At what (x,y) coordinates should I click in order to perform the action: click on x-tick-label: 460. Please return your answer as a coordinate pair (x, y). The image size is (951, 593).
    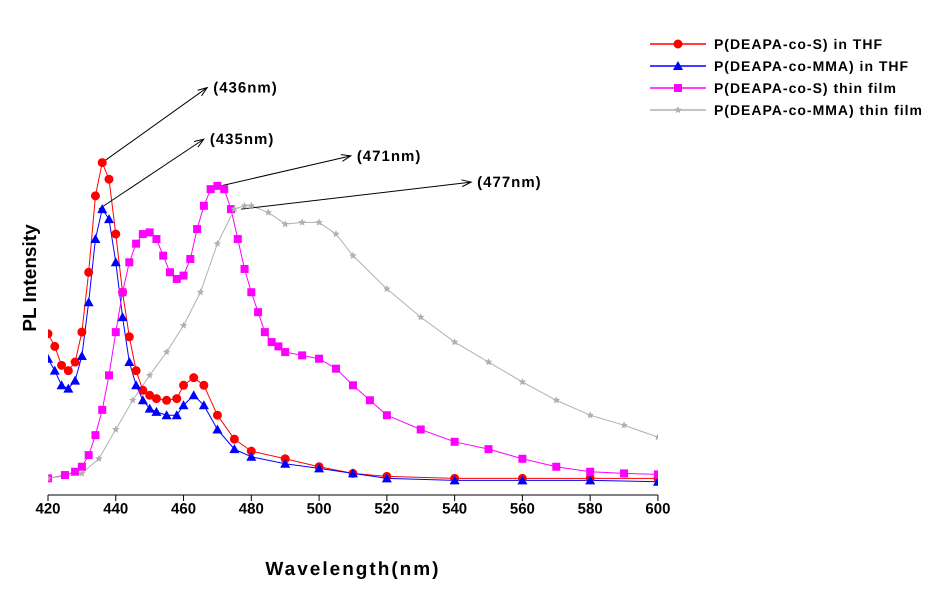
    Looking at the image, I should click on (183, 509).